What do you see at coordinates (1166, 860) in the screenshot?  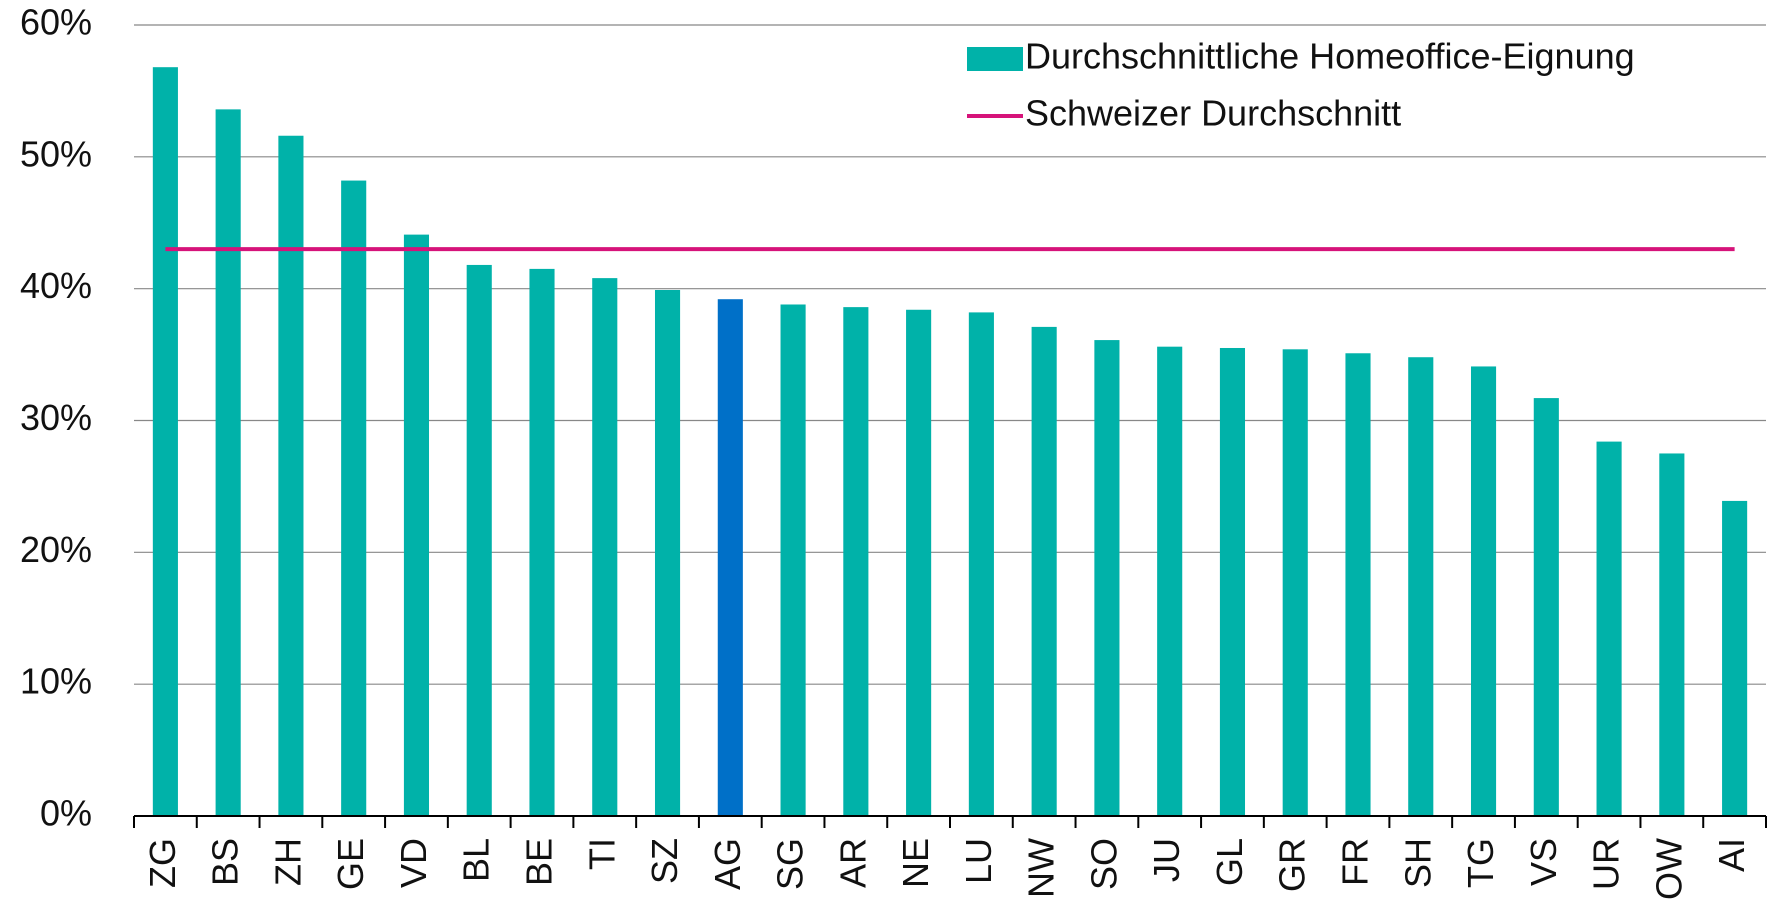 I see `x-tick-label: JU` at bounding box center [1166, 860].